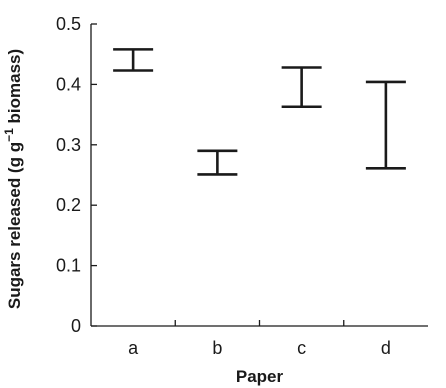 The image size is (446, 388). Describe the element at coordinates (68, 84) in the screenshot. I see `y-tick-label: 0.4` at that location.